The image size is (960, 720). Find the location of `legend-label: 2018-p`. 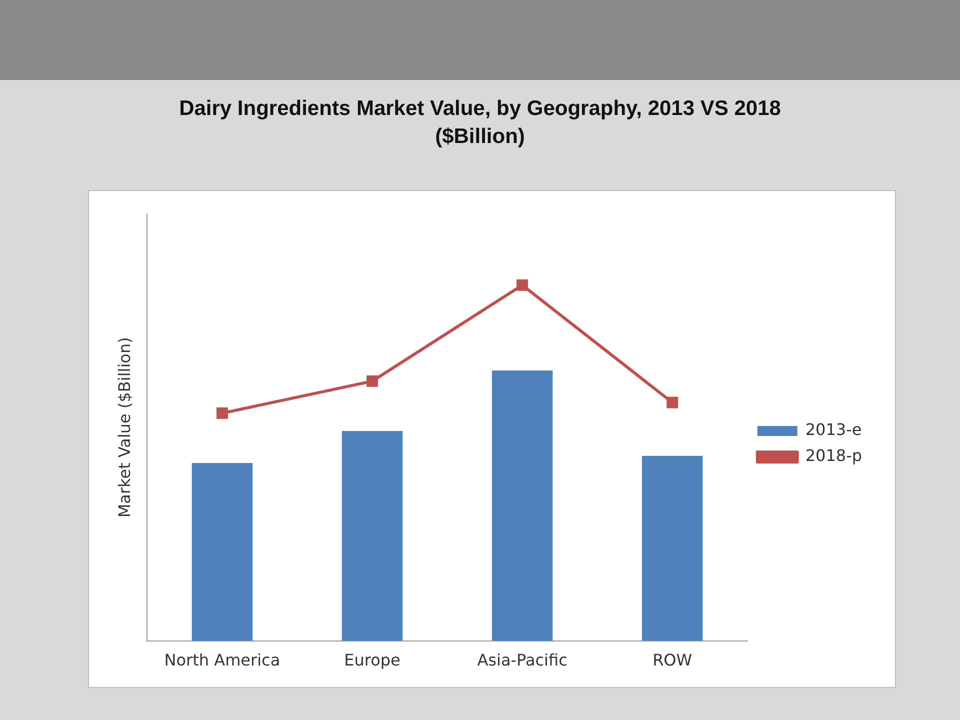

legend-label: 2018-p is located at coordinates (833, 456).